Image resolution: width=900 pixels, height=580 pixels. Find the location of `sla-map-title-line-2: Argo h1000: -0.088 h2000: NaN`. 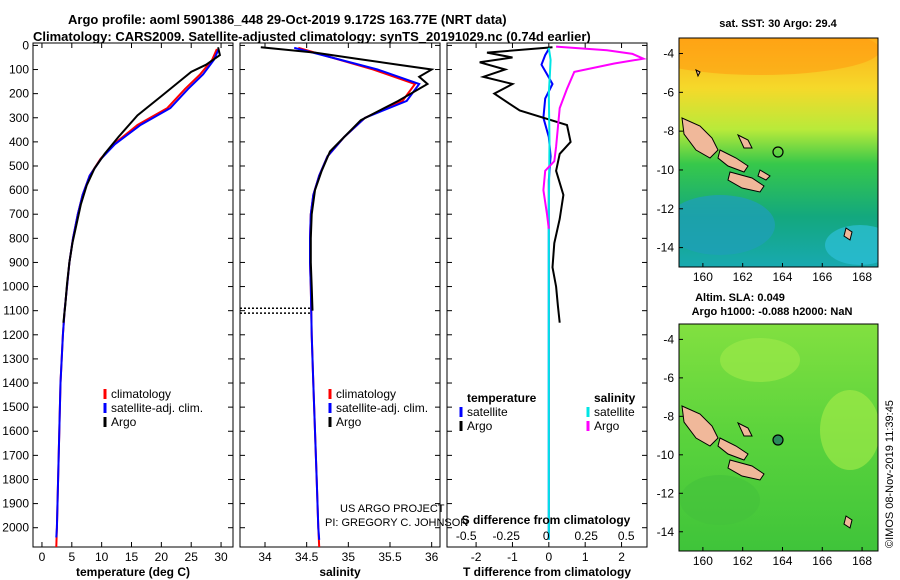

sla-map-title-line-2: Argo h1000: -0.088 h2000: NaN is located at coordinates (772, 312).